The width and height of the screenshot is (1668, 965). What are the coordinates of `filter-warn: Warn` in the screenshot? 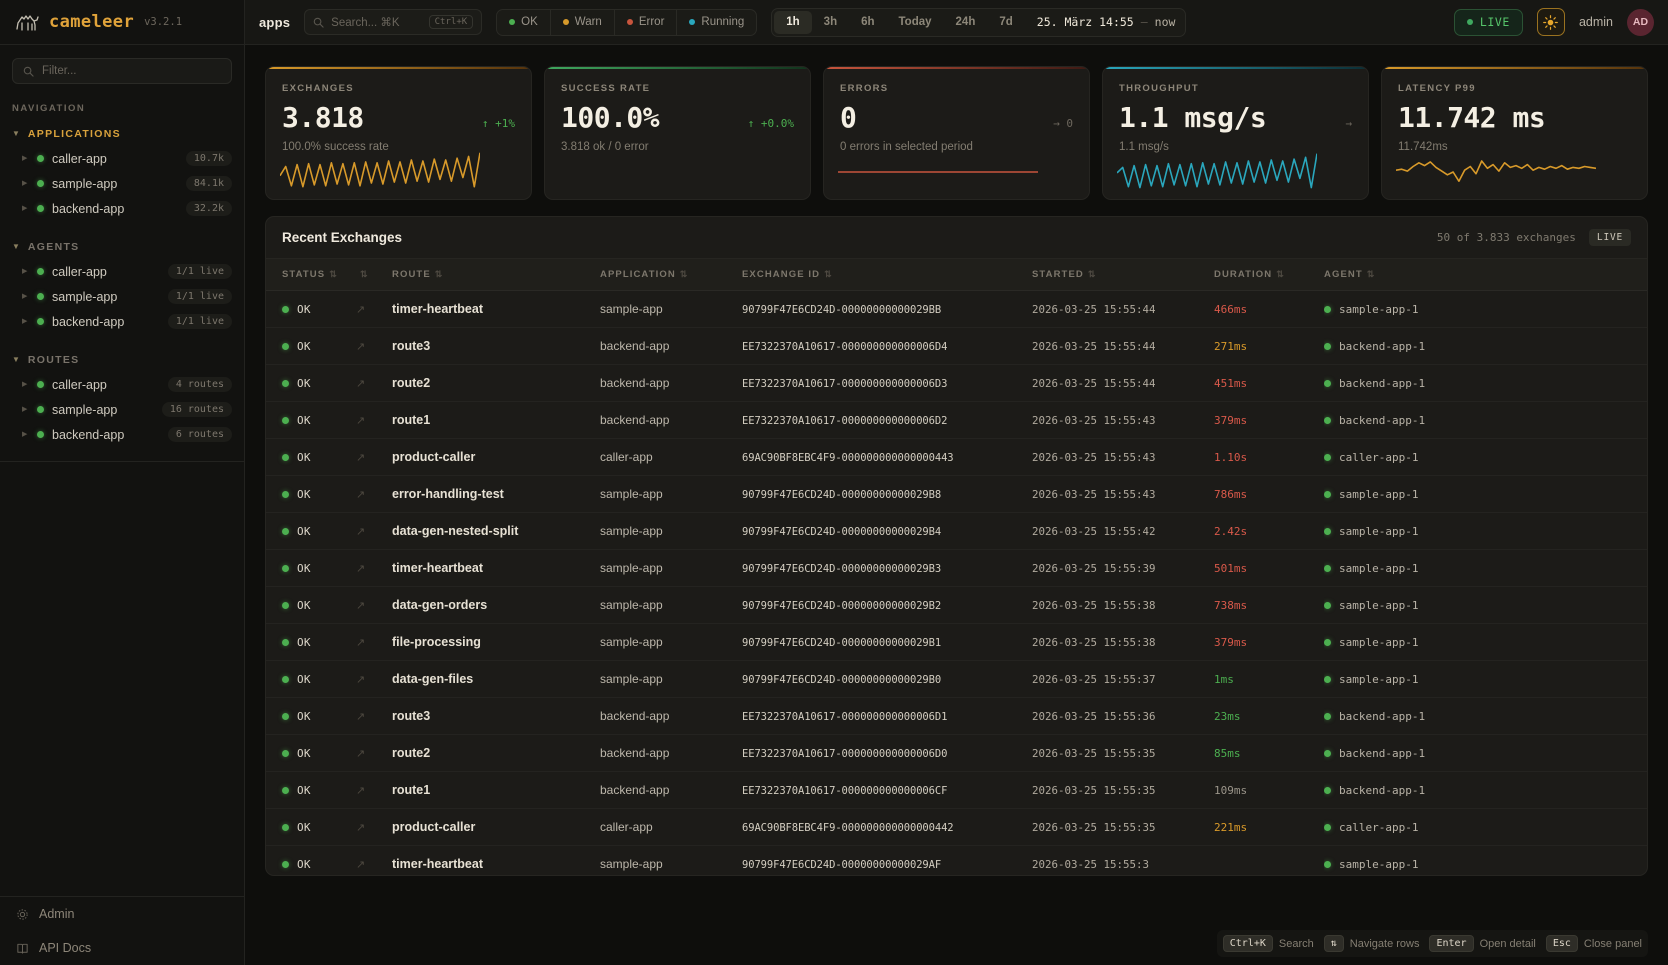 It's located at (583, 22).